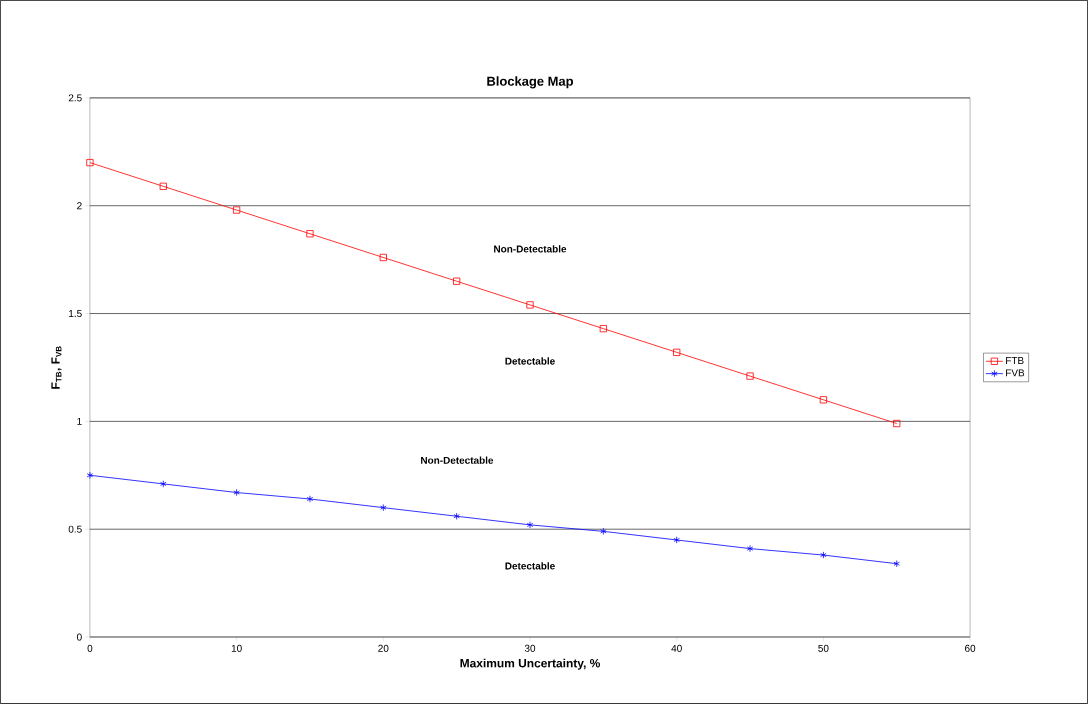 The width and height of the screenshot is (1088, 704). Describe the element at coordinates (530, 664) in the screenshot. I see `x-axis-title: Maximum Uncertainty, %` at that location.